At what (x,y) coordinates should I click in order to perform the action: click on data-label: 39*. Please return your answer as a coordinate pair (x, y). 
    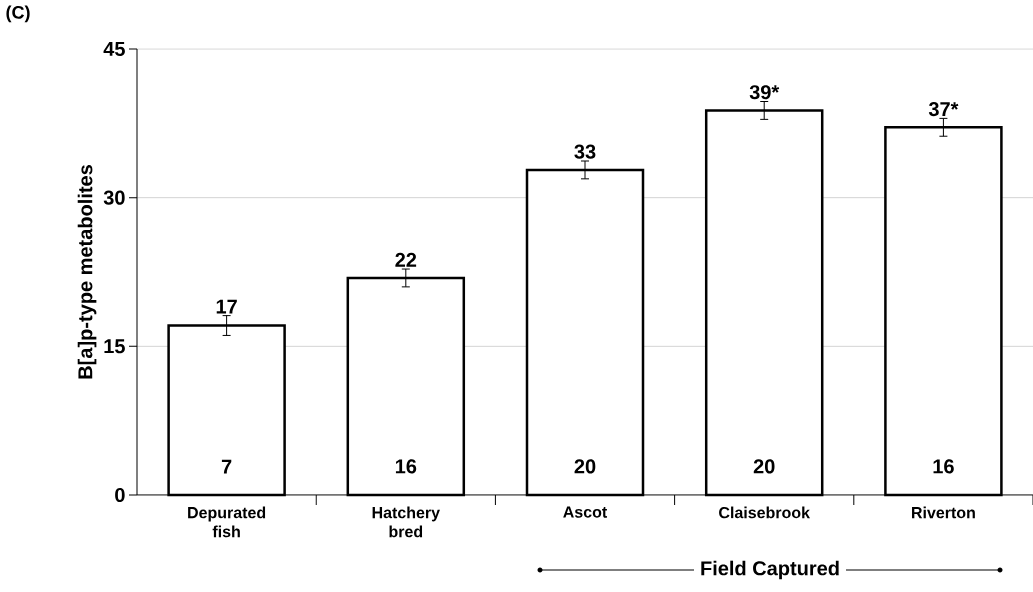
    Looking at the image, I should click on (764, 92).